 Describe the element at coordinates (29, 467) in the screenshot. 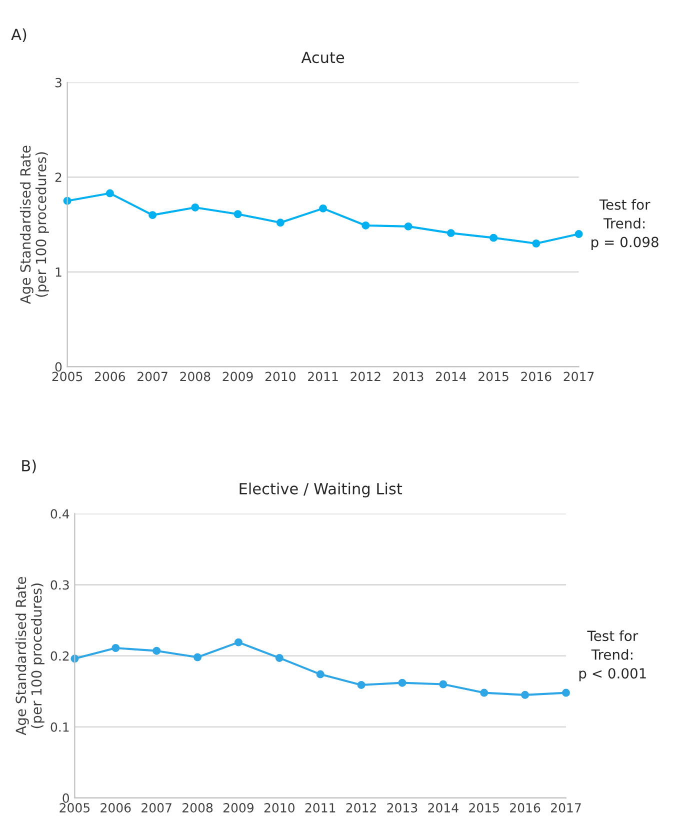

I see `text: B)` at that location.